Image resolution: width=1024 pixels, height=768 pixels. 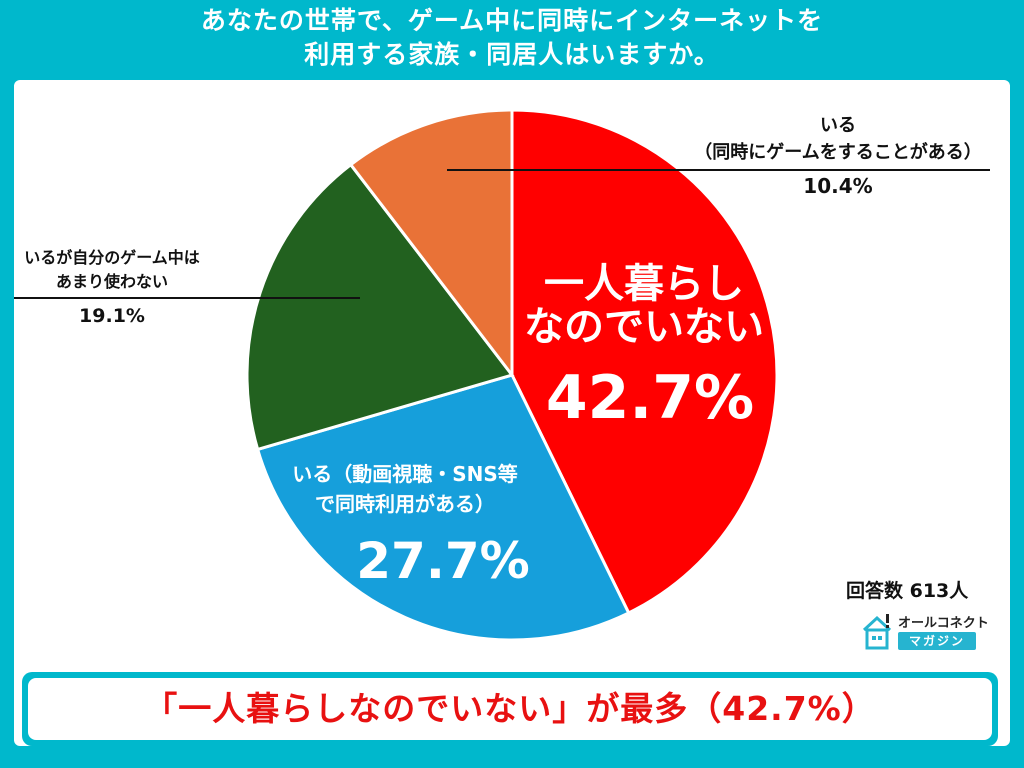 What do you see at coordinates (943, 623) in the screenshot?
I see `logo-brand-text: オールコネクト` at bounding box center [943, 623].